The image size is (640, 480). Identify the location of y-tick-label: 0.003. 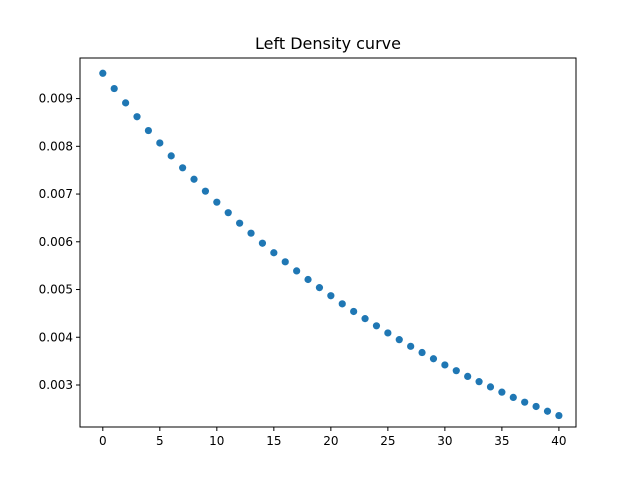
(56, 385).